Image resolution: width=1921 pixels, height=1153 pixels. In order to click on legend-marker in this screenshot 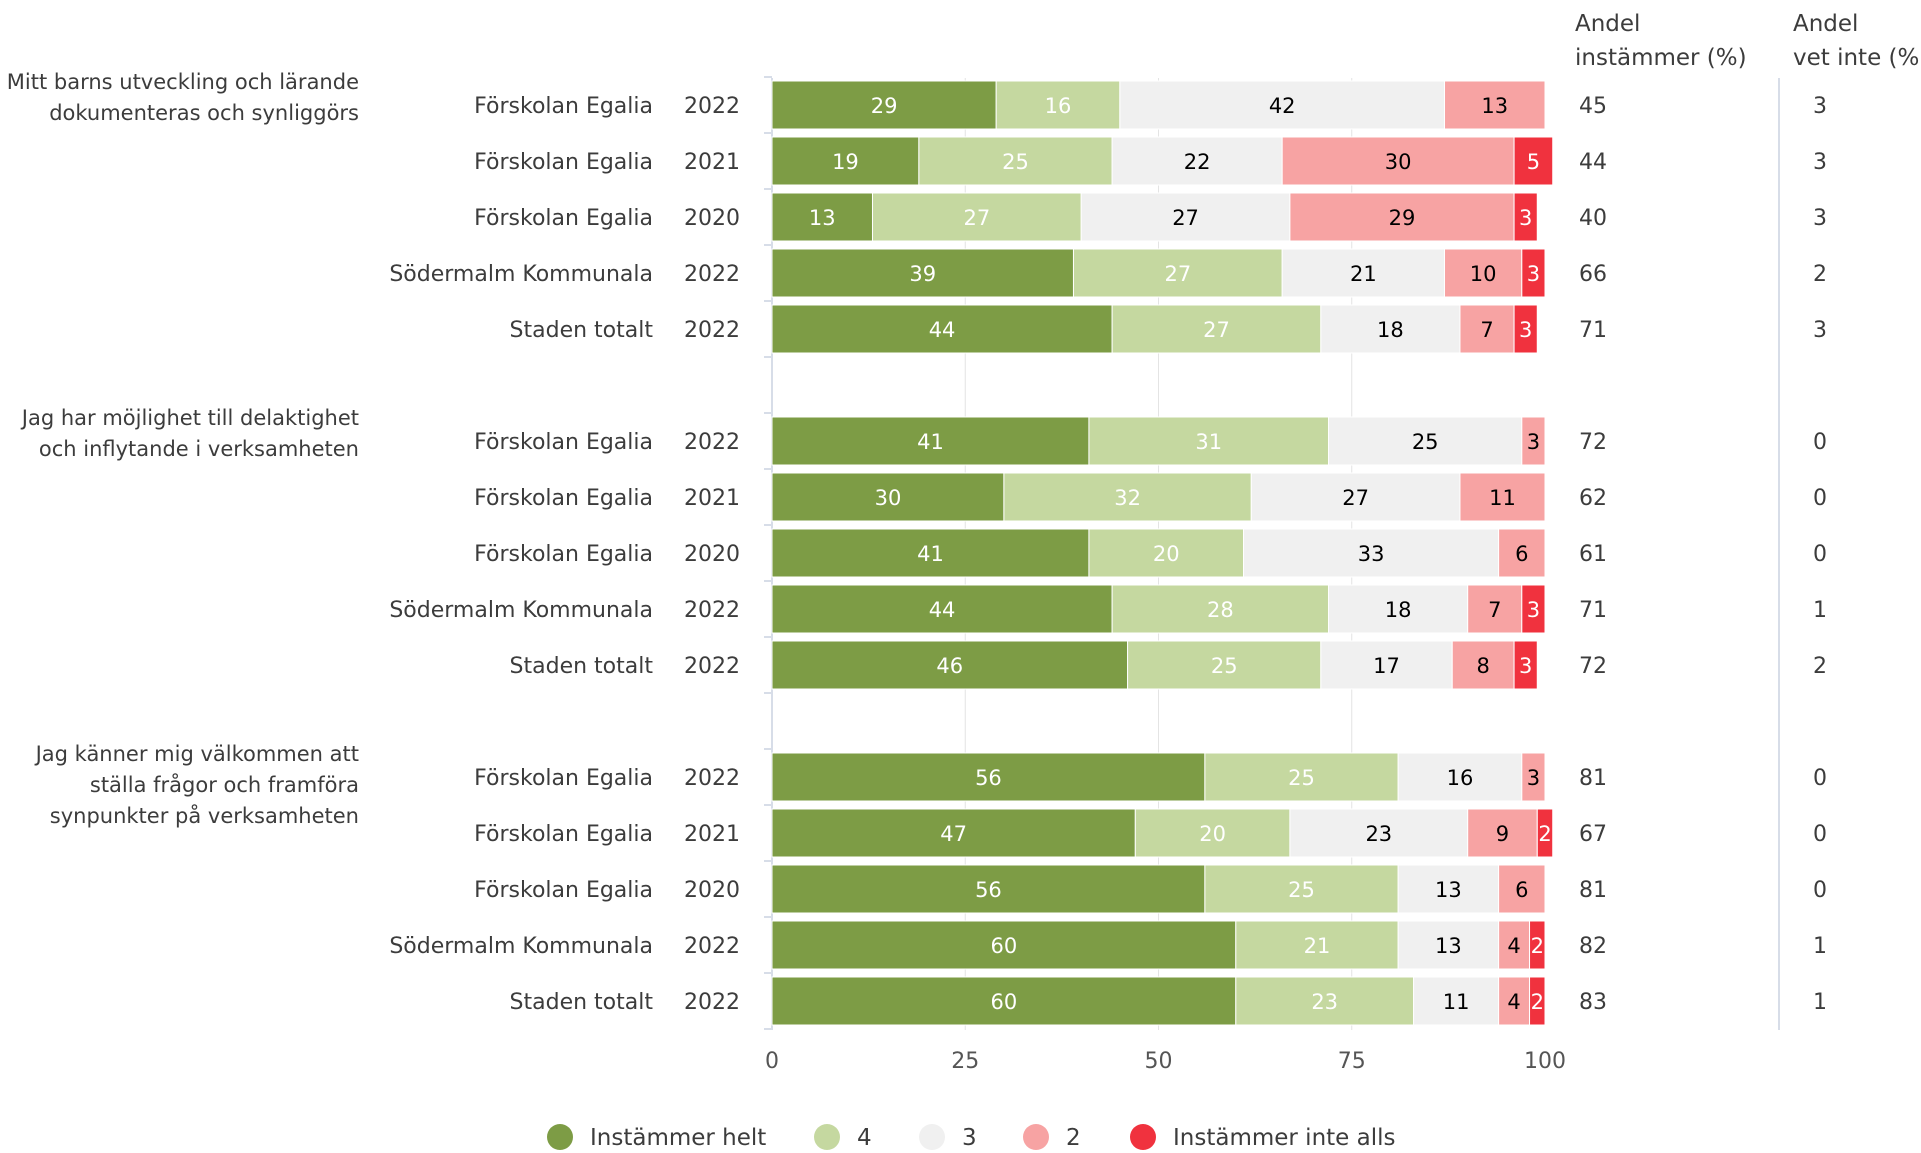, I will do `click(1143, 1137)`.